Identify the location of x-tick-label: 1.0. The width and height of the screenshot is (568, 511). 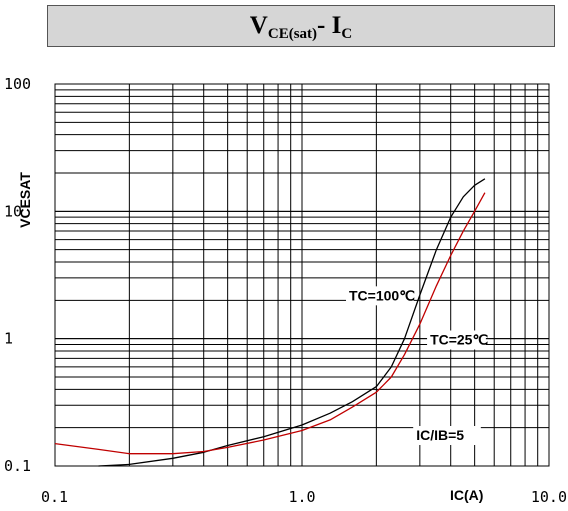
(301, 497).